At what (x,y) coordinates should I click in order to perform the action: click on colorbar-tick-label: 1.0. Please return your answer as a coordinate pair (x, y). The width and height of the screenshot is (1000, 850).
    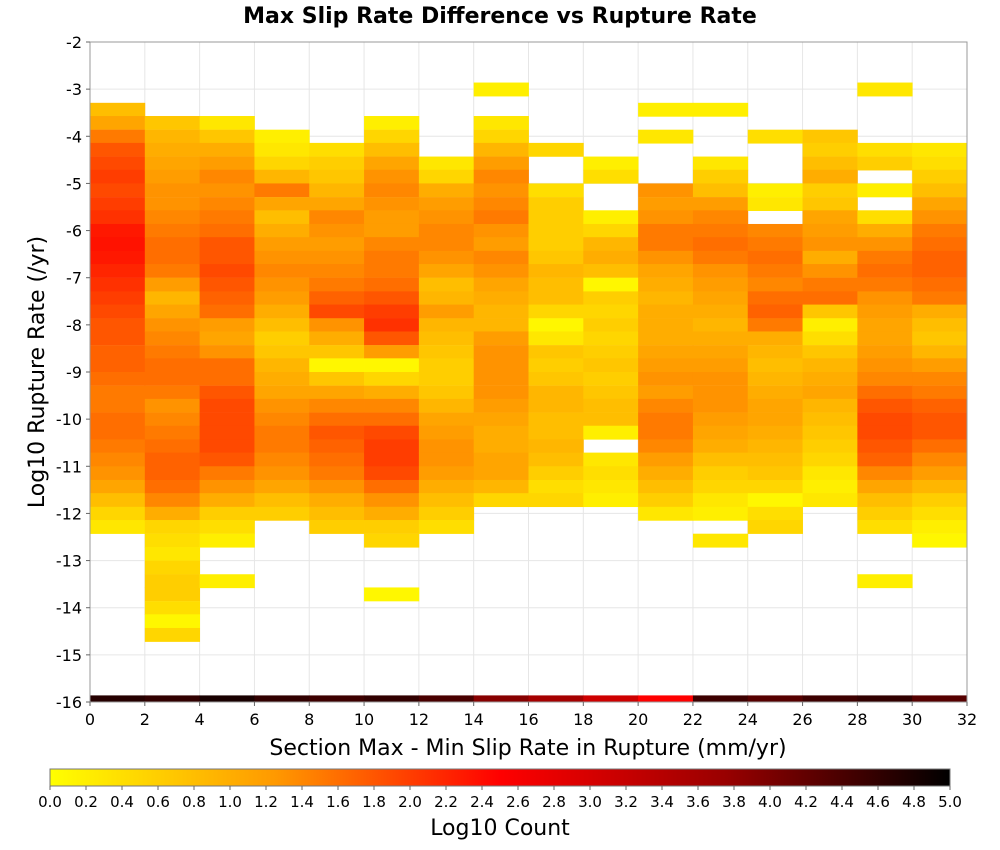
    Looking at the image, I should click on (230, 802).